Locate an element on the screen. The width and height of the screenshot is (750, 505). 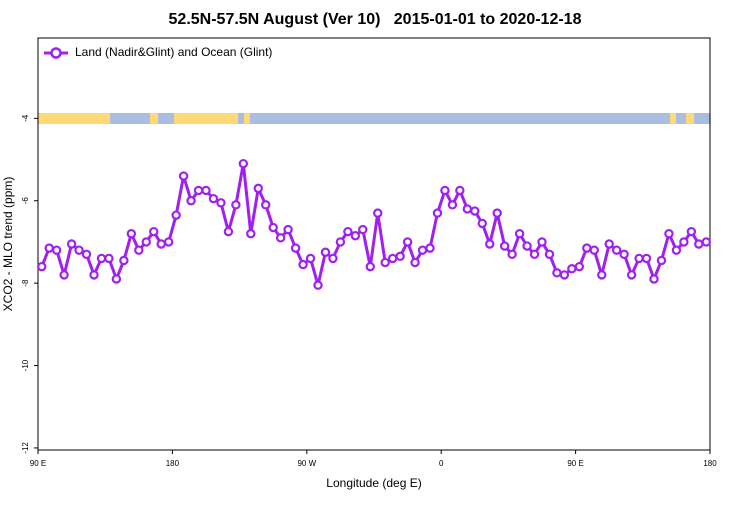
x-tick-label: 0 is located at coordinates (441, 463).